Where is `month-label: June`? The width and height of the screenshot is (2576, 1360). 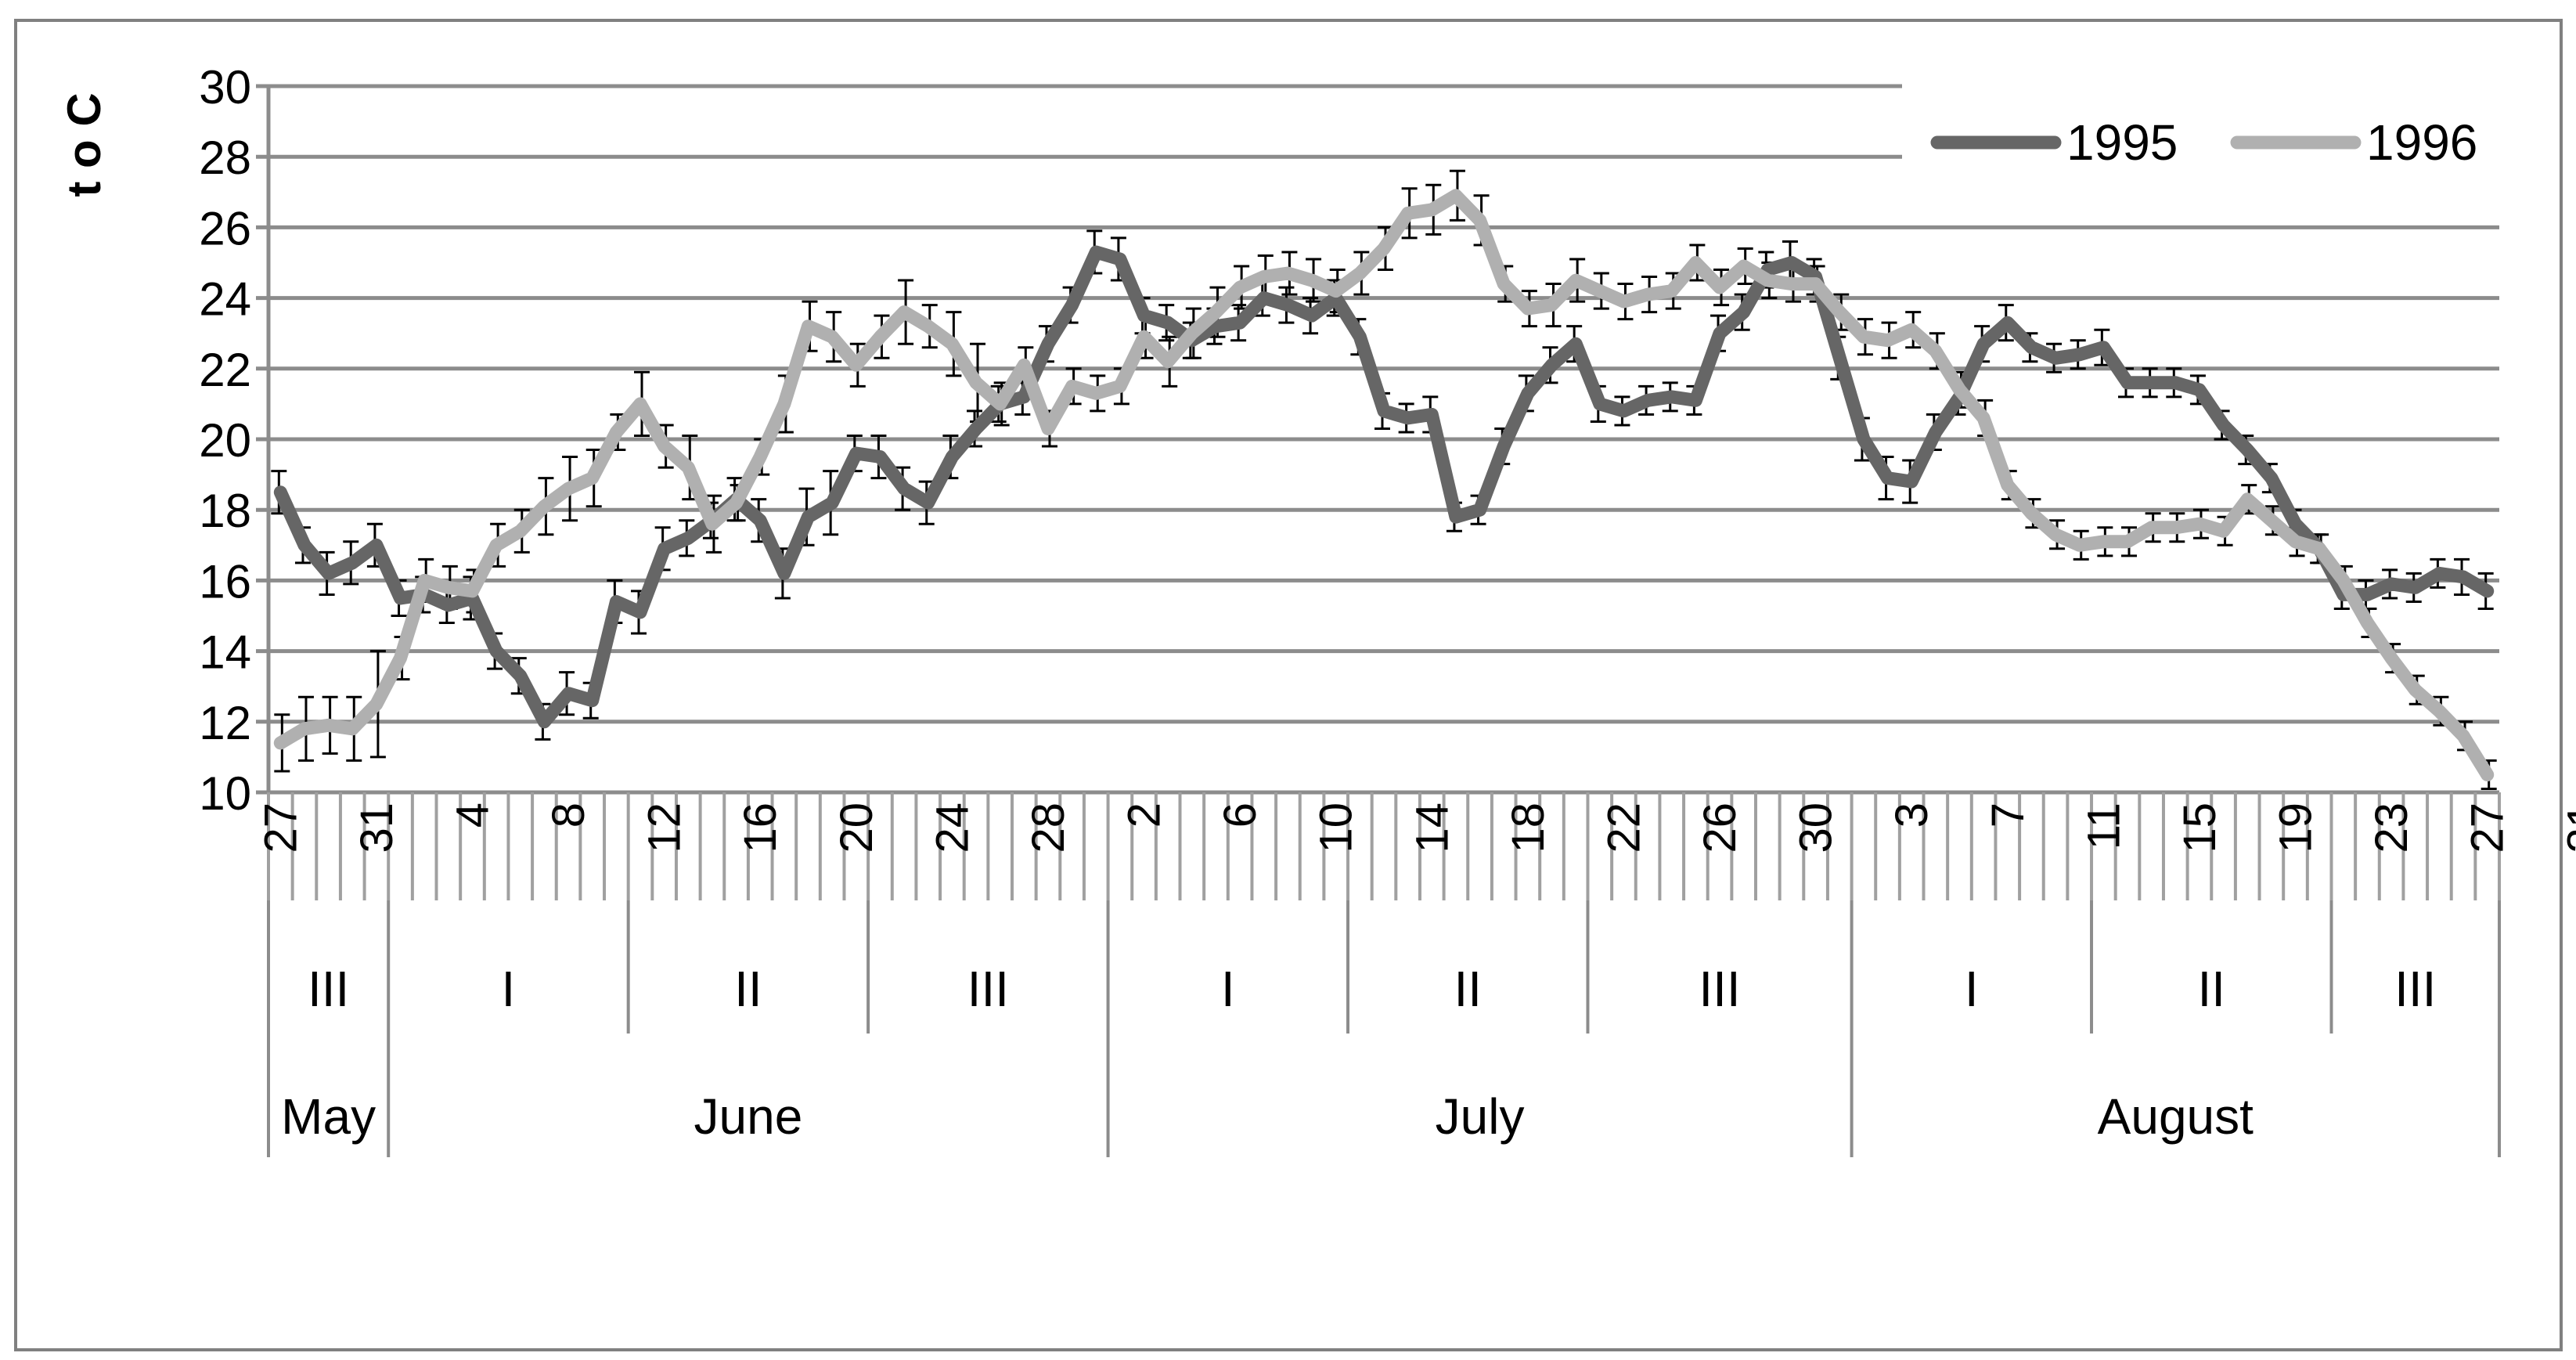 month-label: June is located at coordinates (748, 1116).